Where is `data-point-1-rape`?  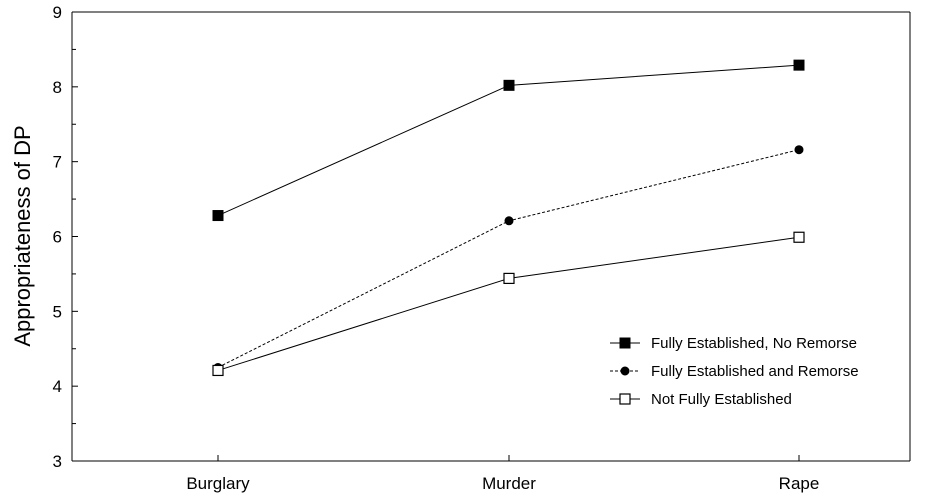
data-point-1-rape is located at coordinates (799, 65).